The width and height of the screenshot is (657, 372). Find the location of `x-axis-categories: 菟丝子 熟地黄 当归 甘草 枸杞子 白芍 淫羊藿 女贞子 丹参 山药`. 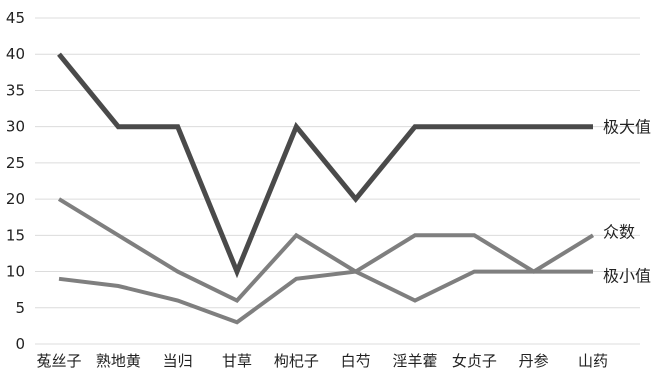

x-axis-categories: 菟丝子 熟地黄 当归 甘草 枸杞子 白芍 淫羊藿 女贞子 丹参 山药 is located at coordinates (322, 361).